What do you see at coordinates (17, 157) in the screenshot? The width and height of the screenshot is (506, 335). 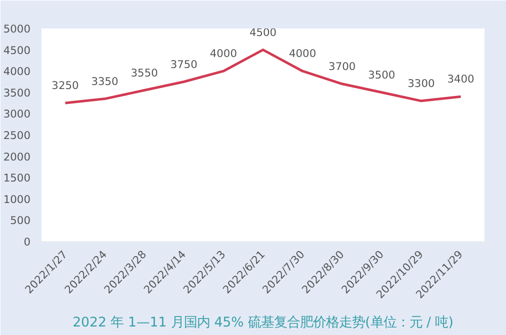 I see `y-tick-label: 2000` at bounding box center [17, 157].